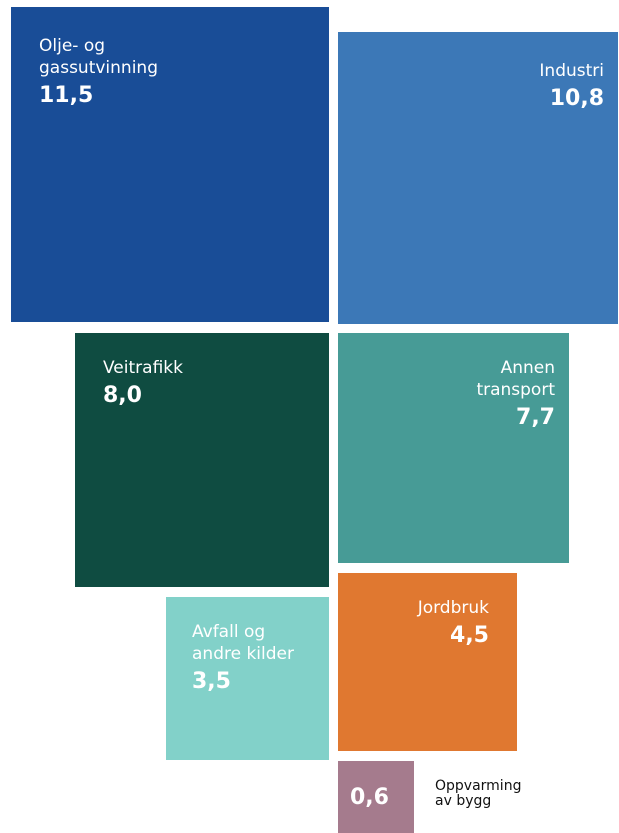 The width and height of the screenshot is (619, 833). Describe the element at coordinates (535, 417) in the screenshot. I see `tile-value: 7,7` at that location.